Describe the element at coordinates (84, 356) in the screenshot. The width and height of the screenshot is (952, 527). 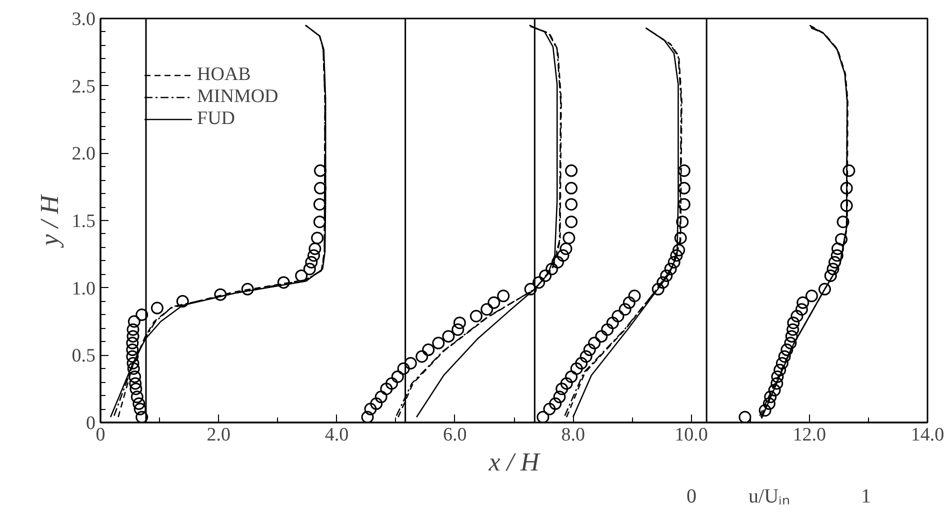
I see `y-tick-label: 0.5` at that location.